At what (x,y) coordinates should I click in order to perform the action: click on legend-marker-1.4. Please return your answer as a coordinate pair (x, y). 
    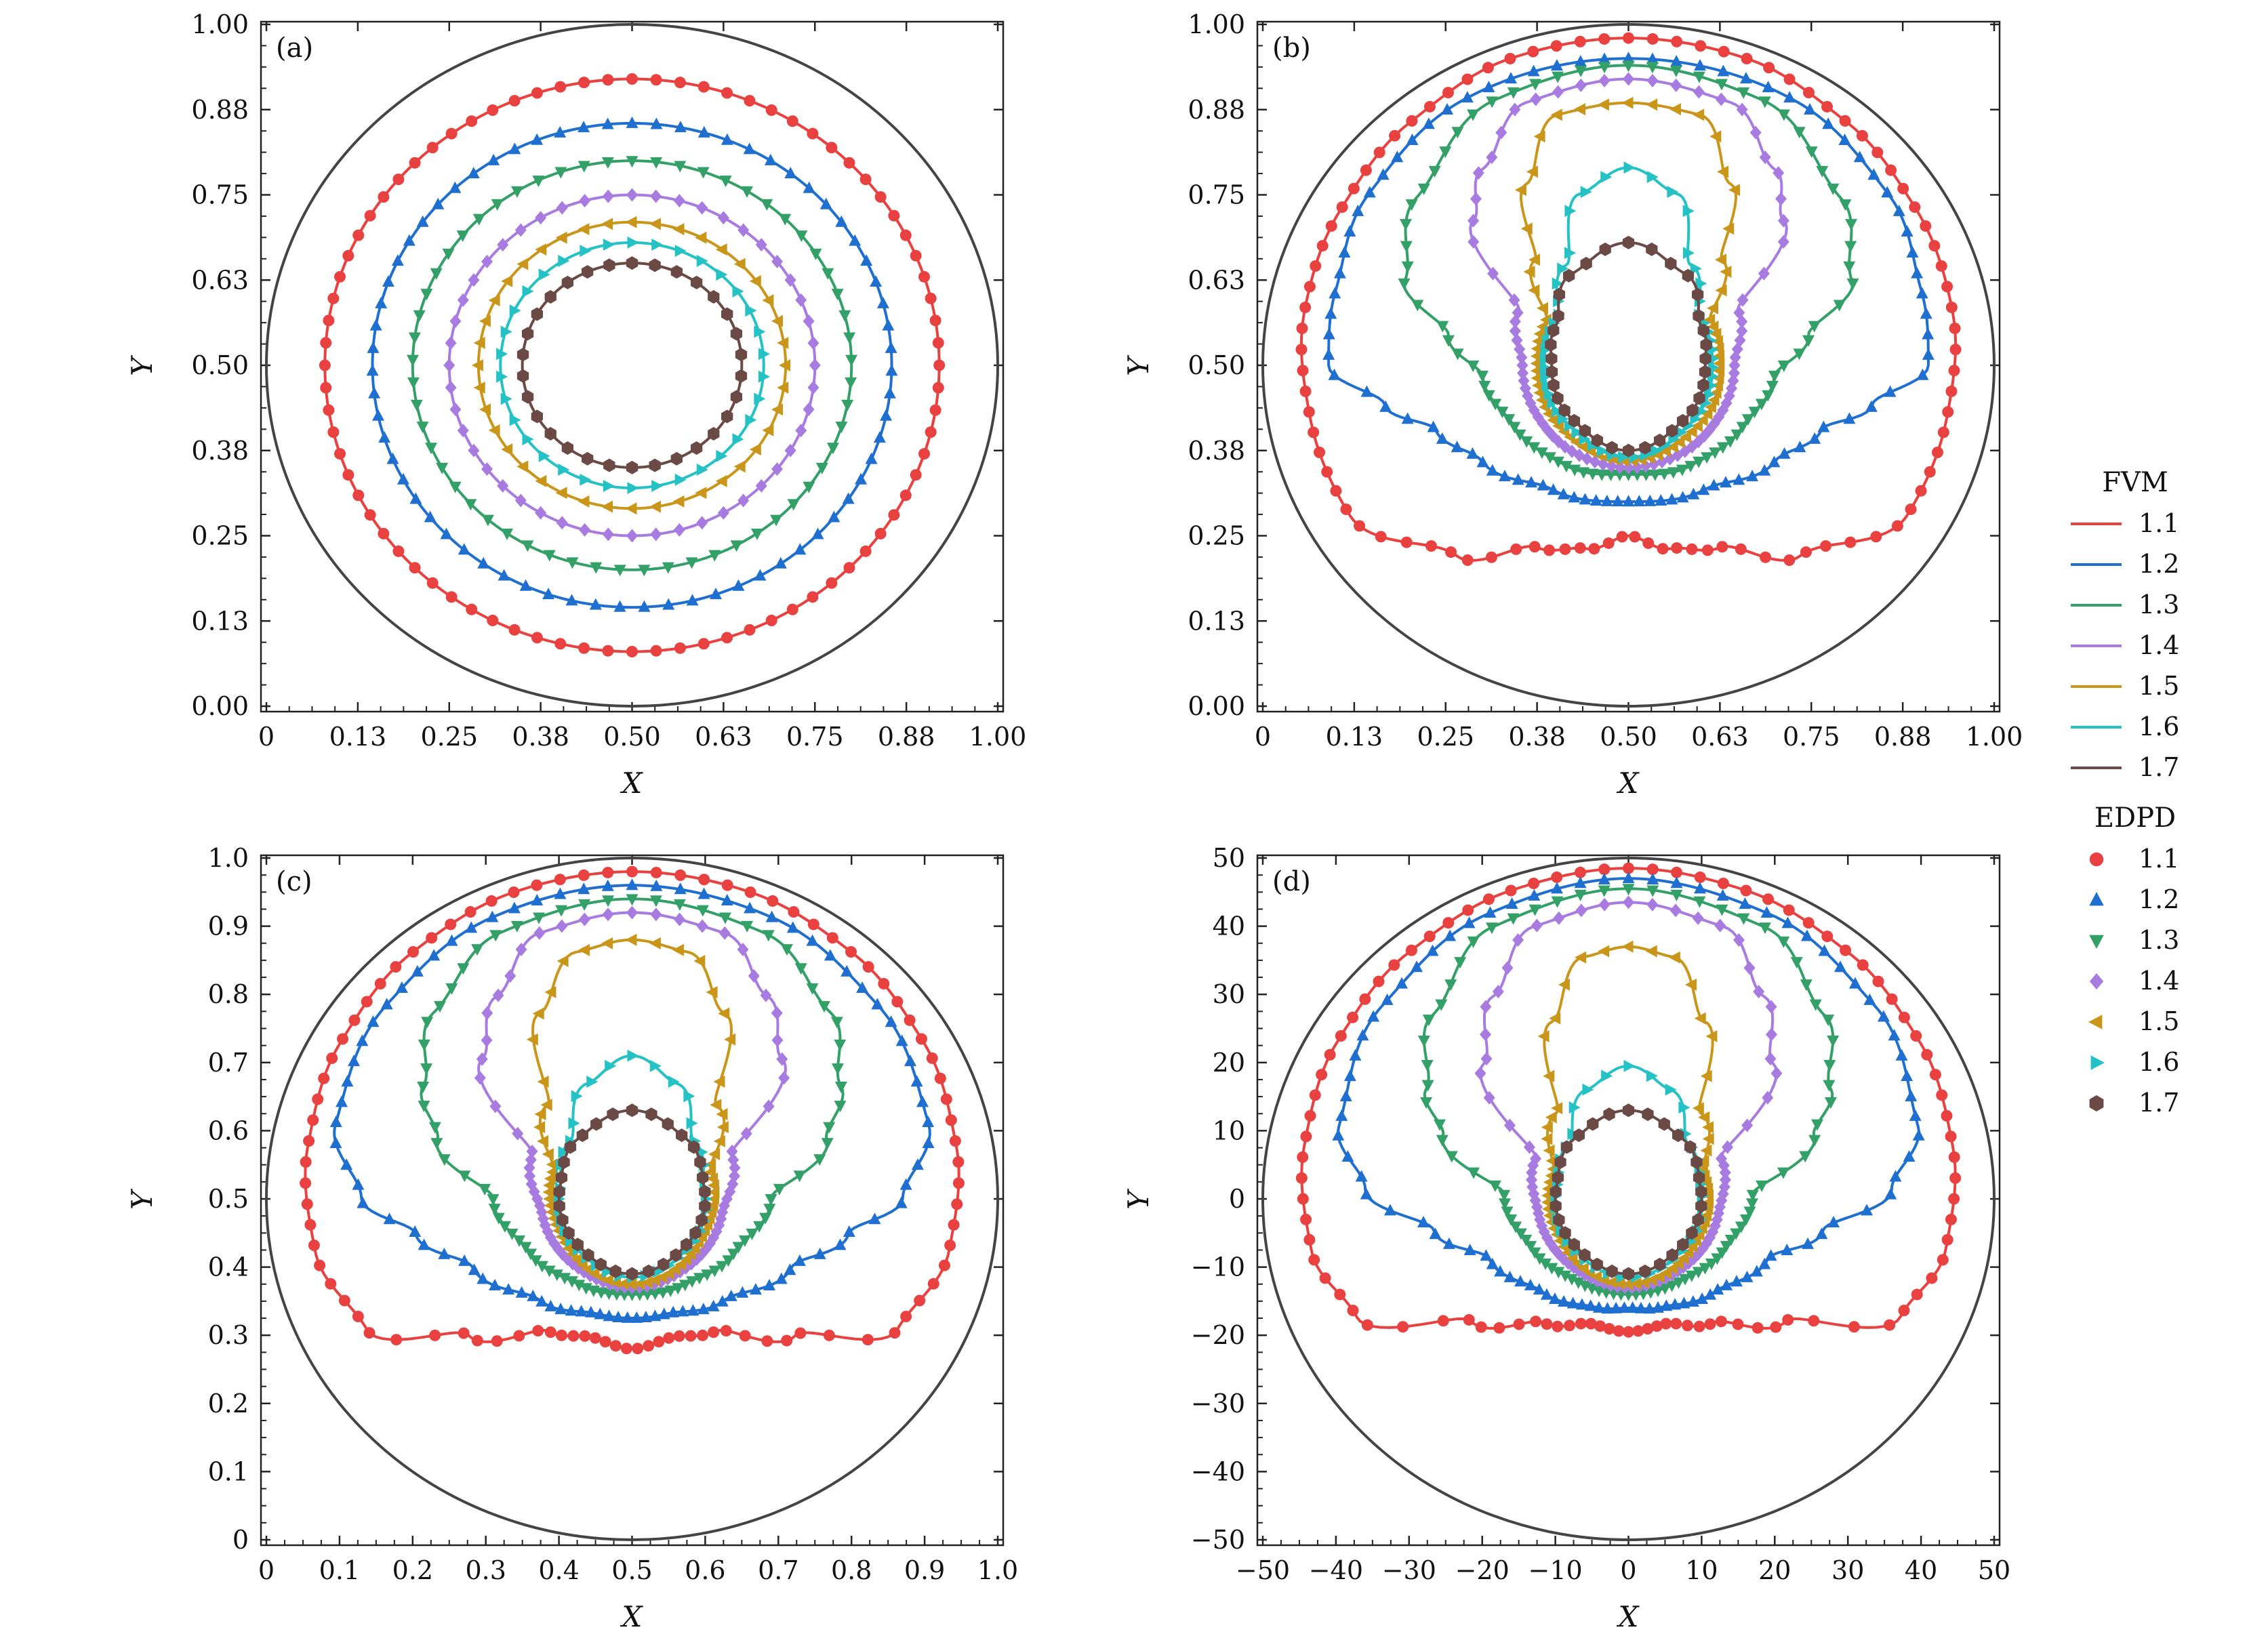
    Looking at the image, I should click on (2096, 981).